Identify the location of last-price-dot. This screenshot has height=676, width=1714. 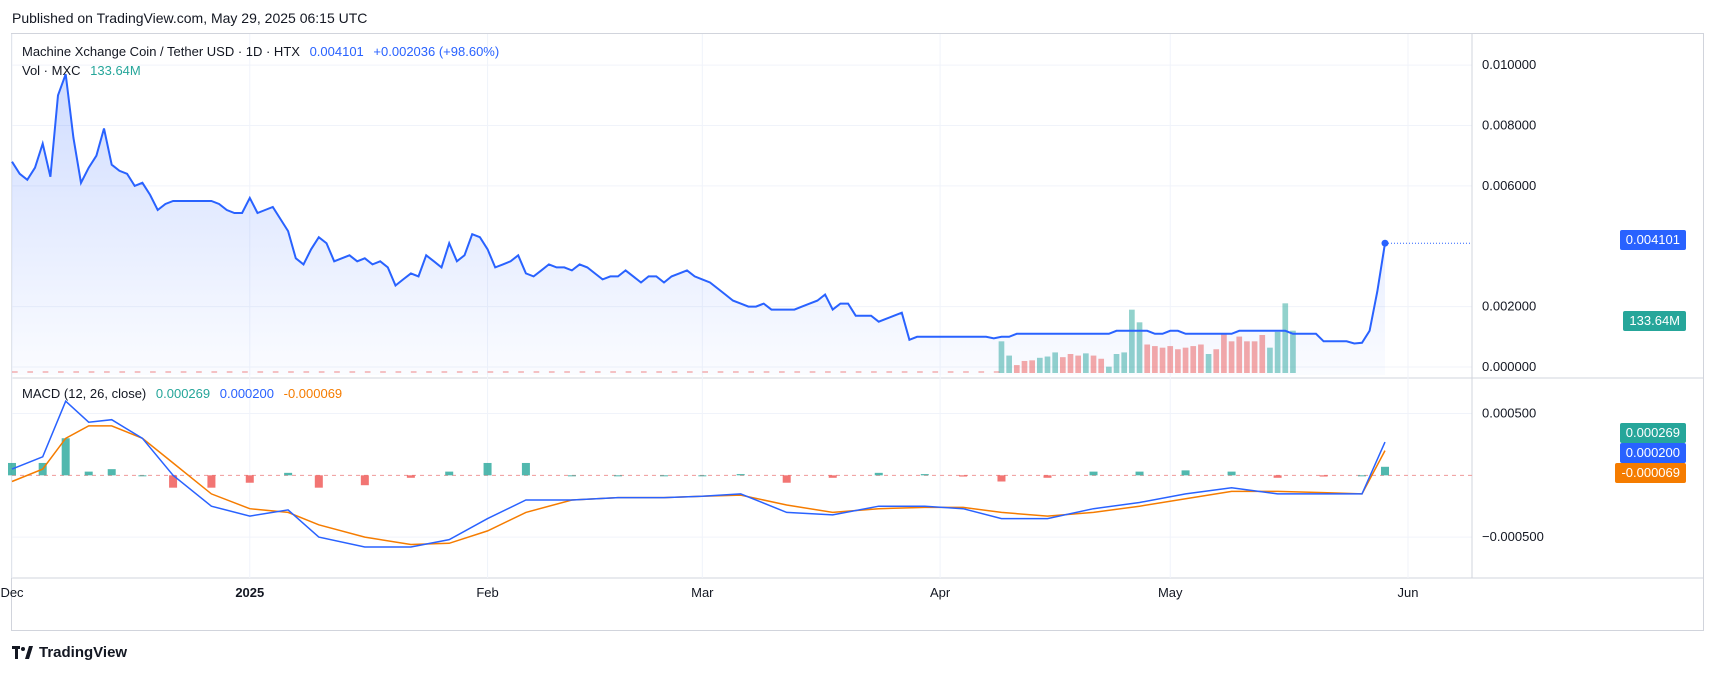
(1385, 243).